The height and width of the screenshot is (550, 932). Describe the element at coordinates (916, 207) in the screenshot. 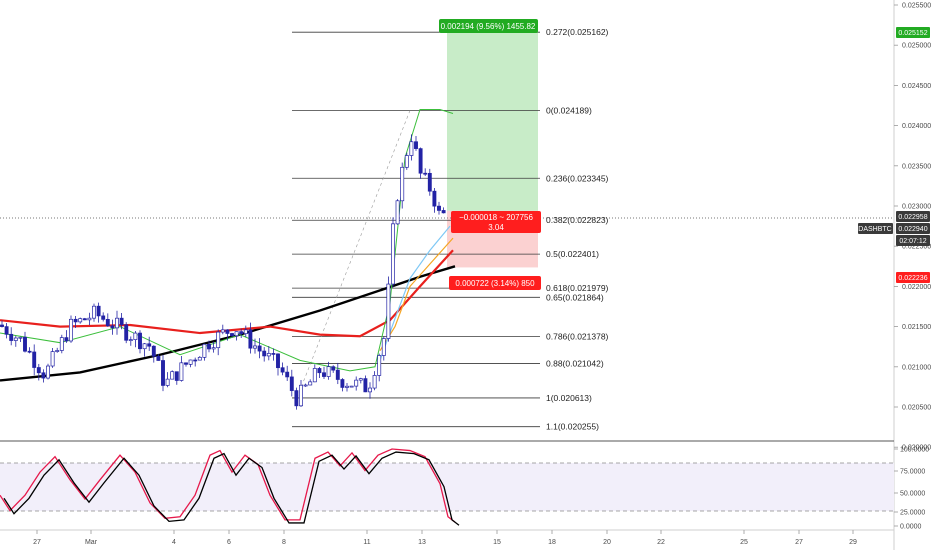

I see `price-tick-label: 0.023000` at that location.